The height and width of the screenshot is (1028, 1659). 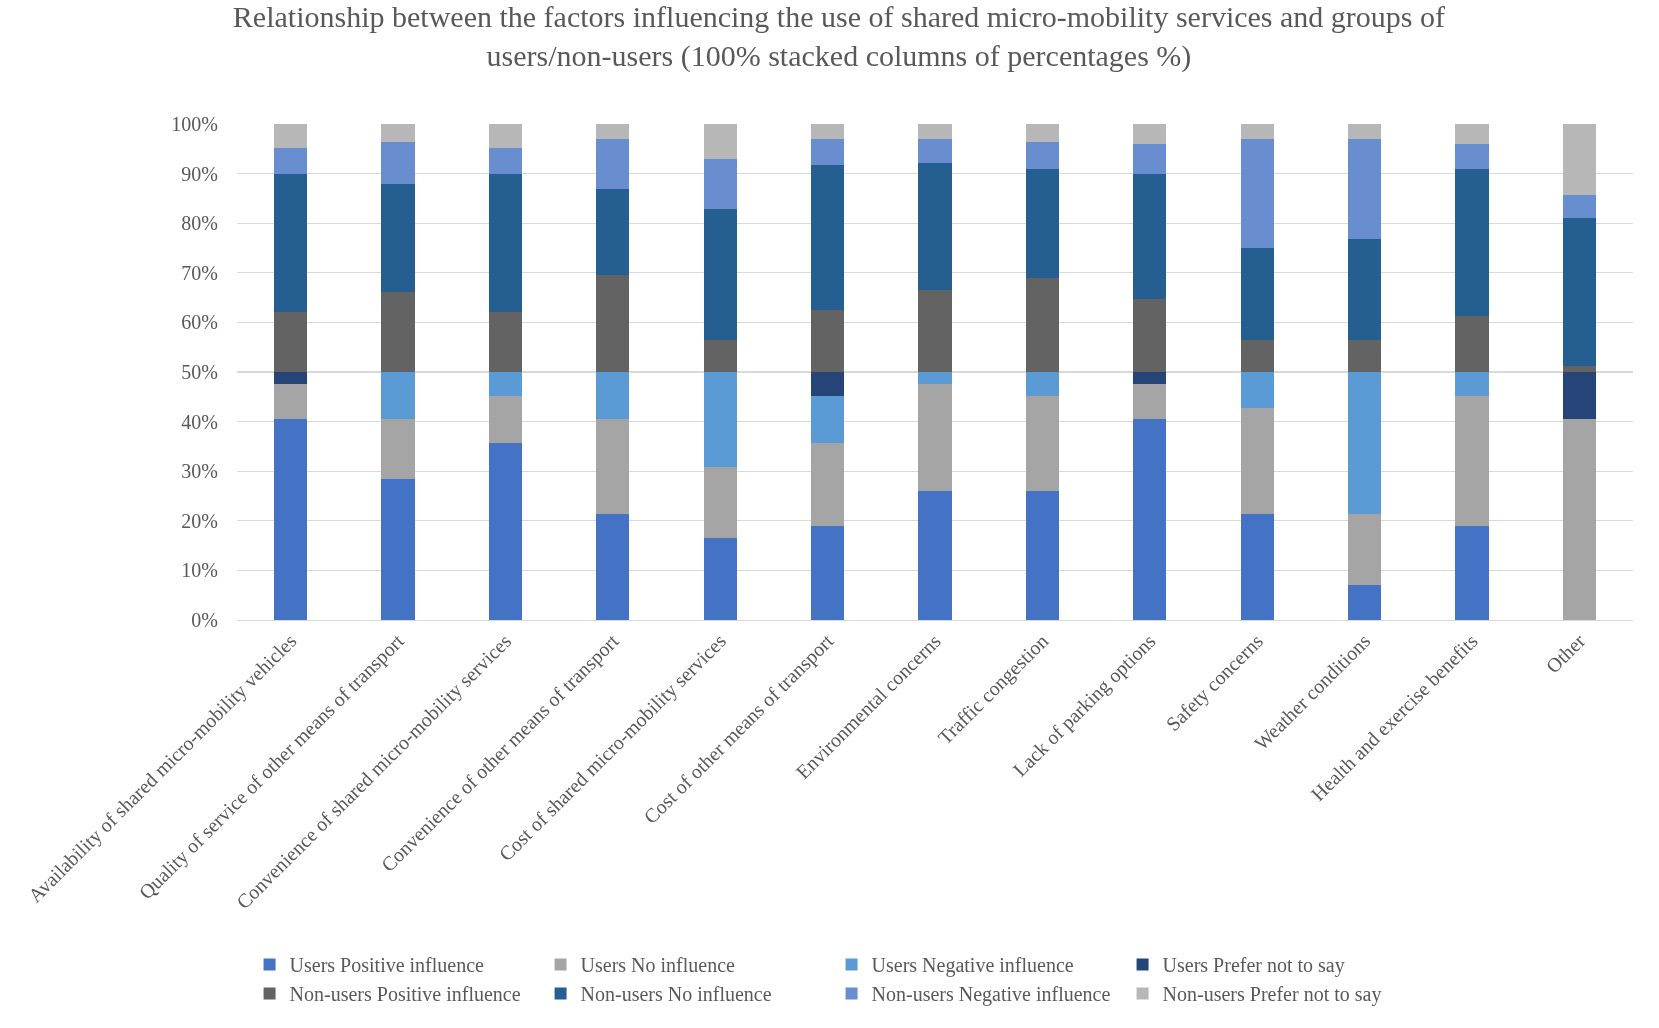 I want to click on chart-title: Relationship between the factors influencing the use of shared micro-mobility services and groups of users/non-users (100% stacked columns of percentages %), so click(x=839, y=36).